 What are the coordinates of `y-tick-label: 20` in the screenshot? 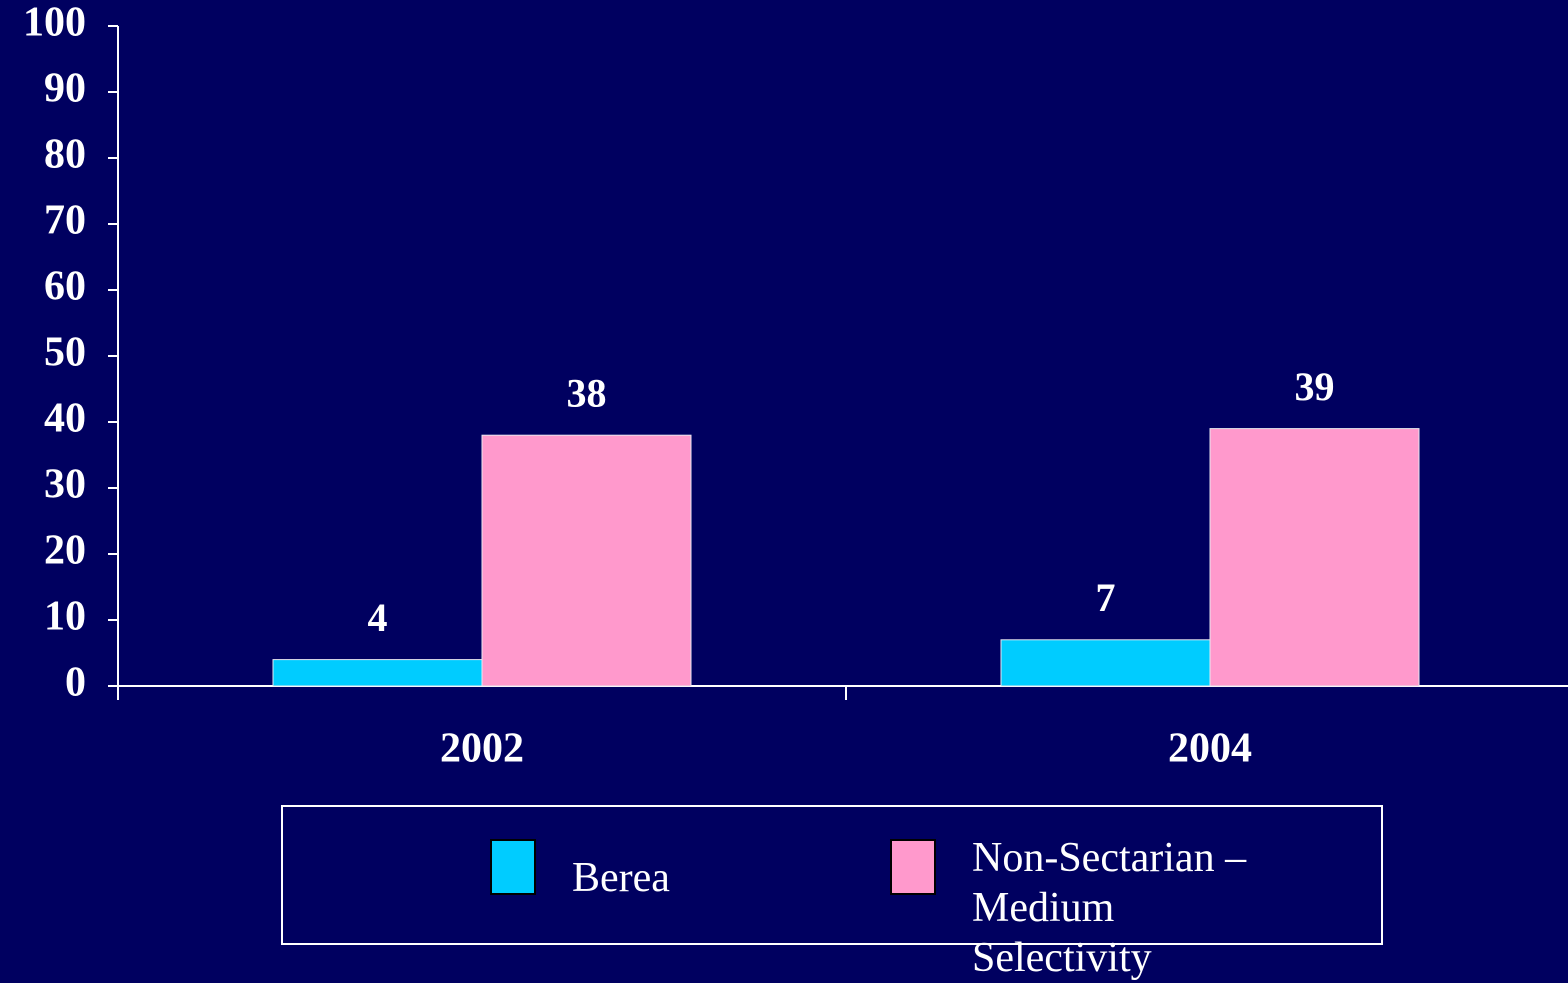 It's located at (65, 551).